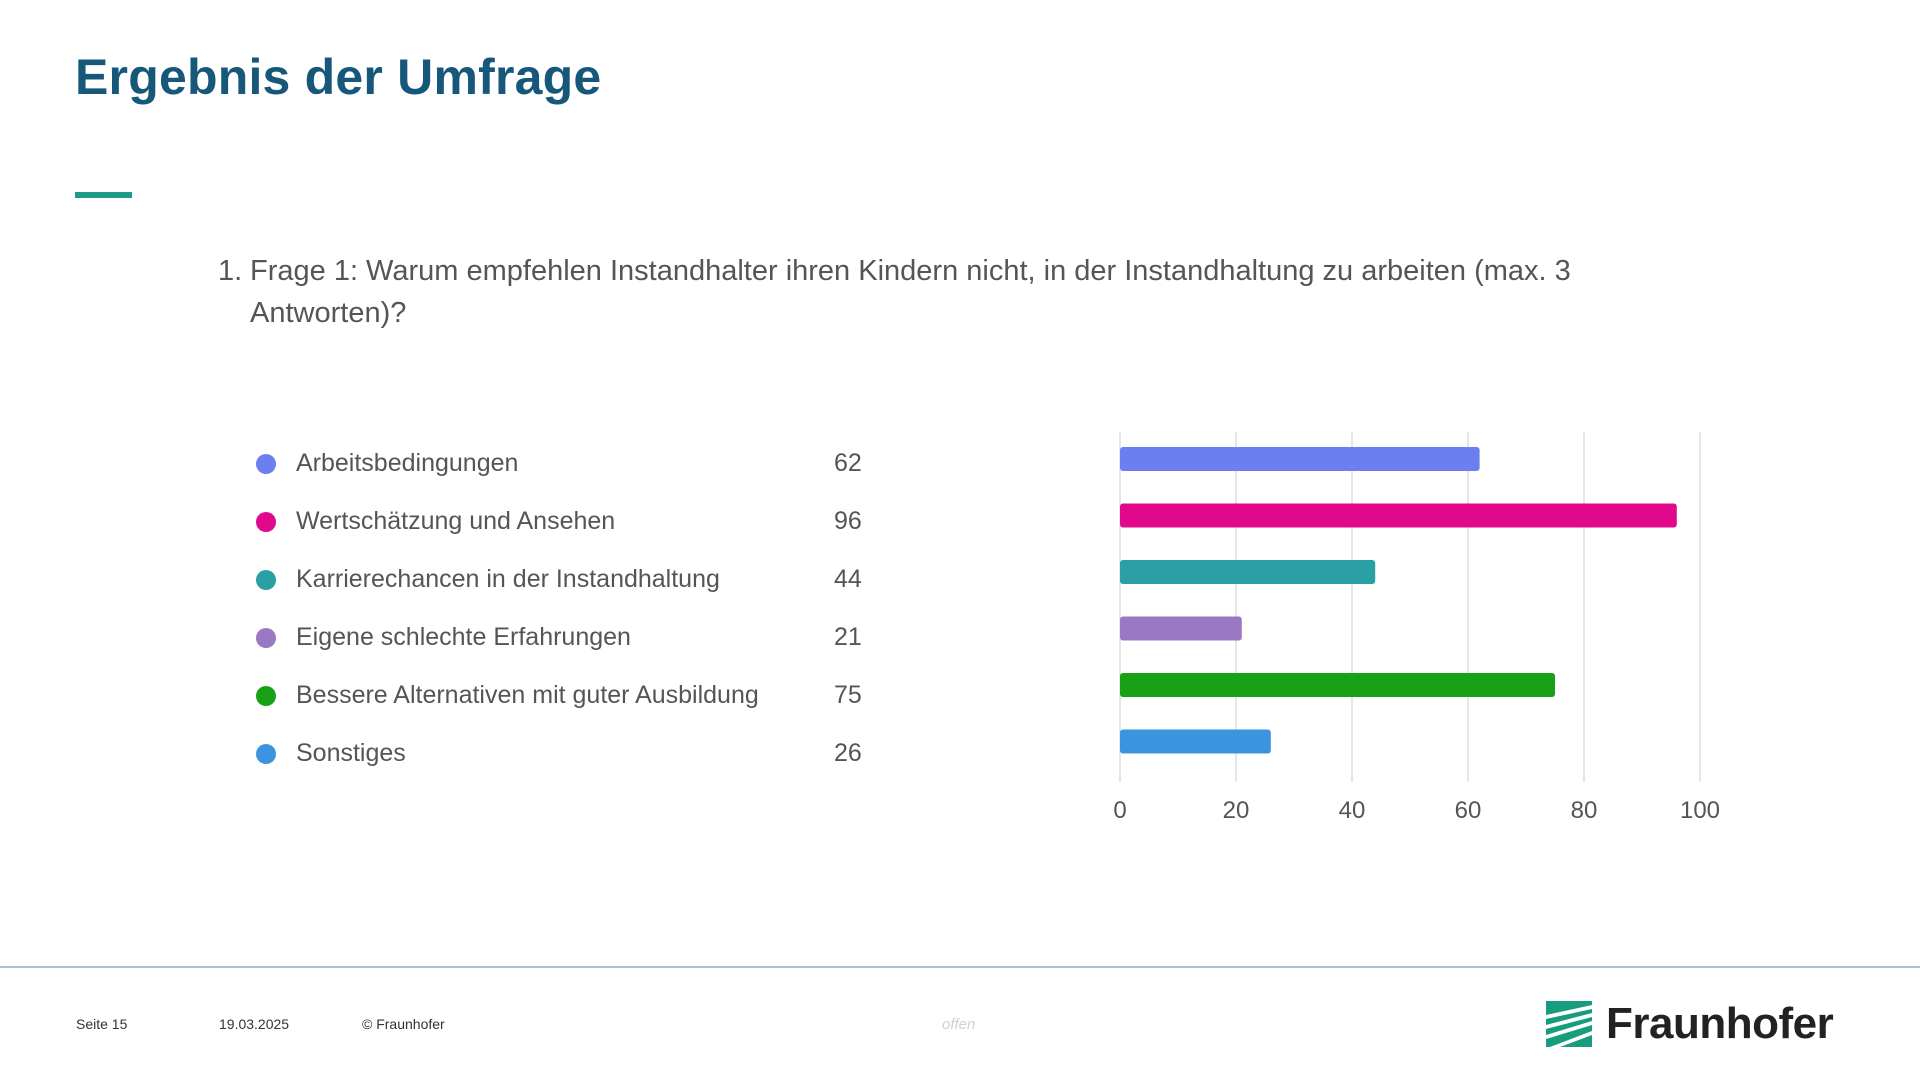  Describe the element at coordinates (463, 637) in the screenshot. I see `legend-label: Eigene schlechte Erfahrungen` at that location.